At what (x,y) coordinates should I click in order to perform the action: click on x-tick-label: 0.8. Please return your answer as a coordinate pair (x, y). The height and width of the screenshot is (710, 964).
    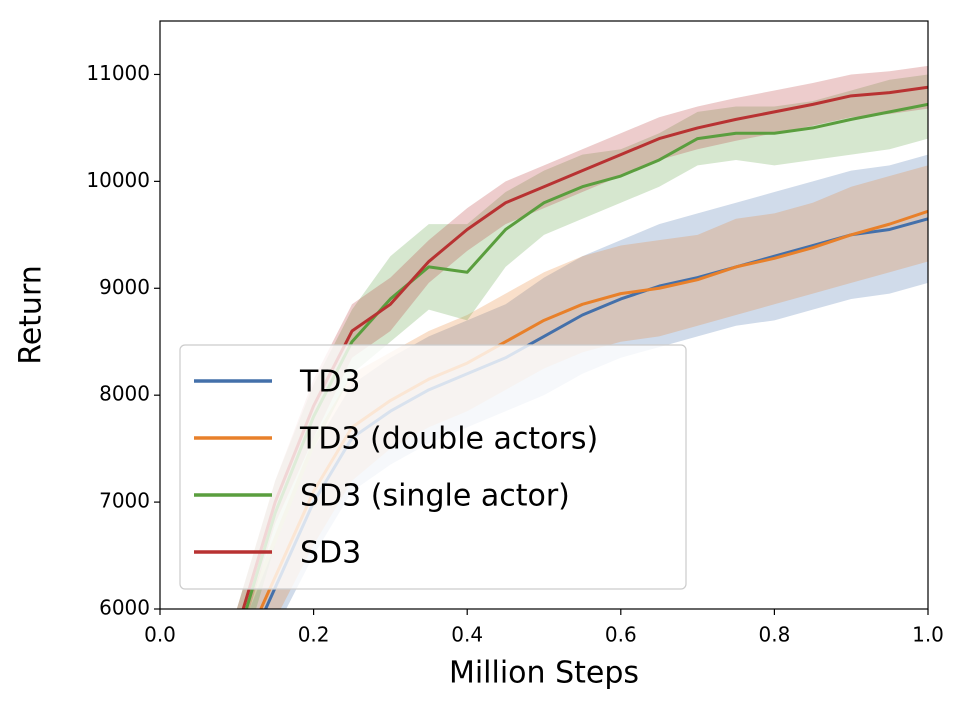
    Looking at the image, I should click on (774, 635).